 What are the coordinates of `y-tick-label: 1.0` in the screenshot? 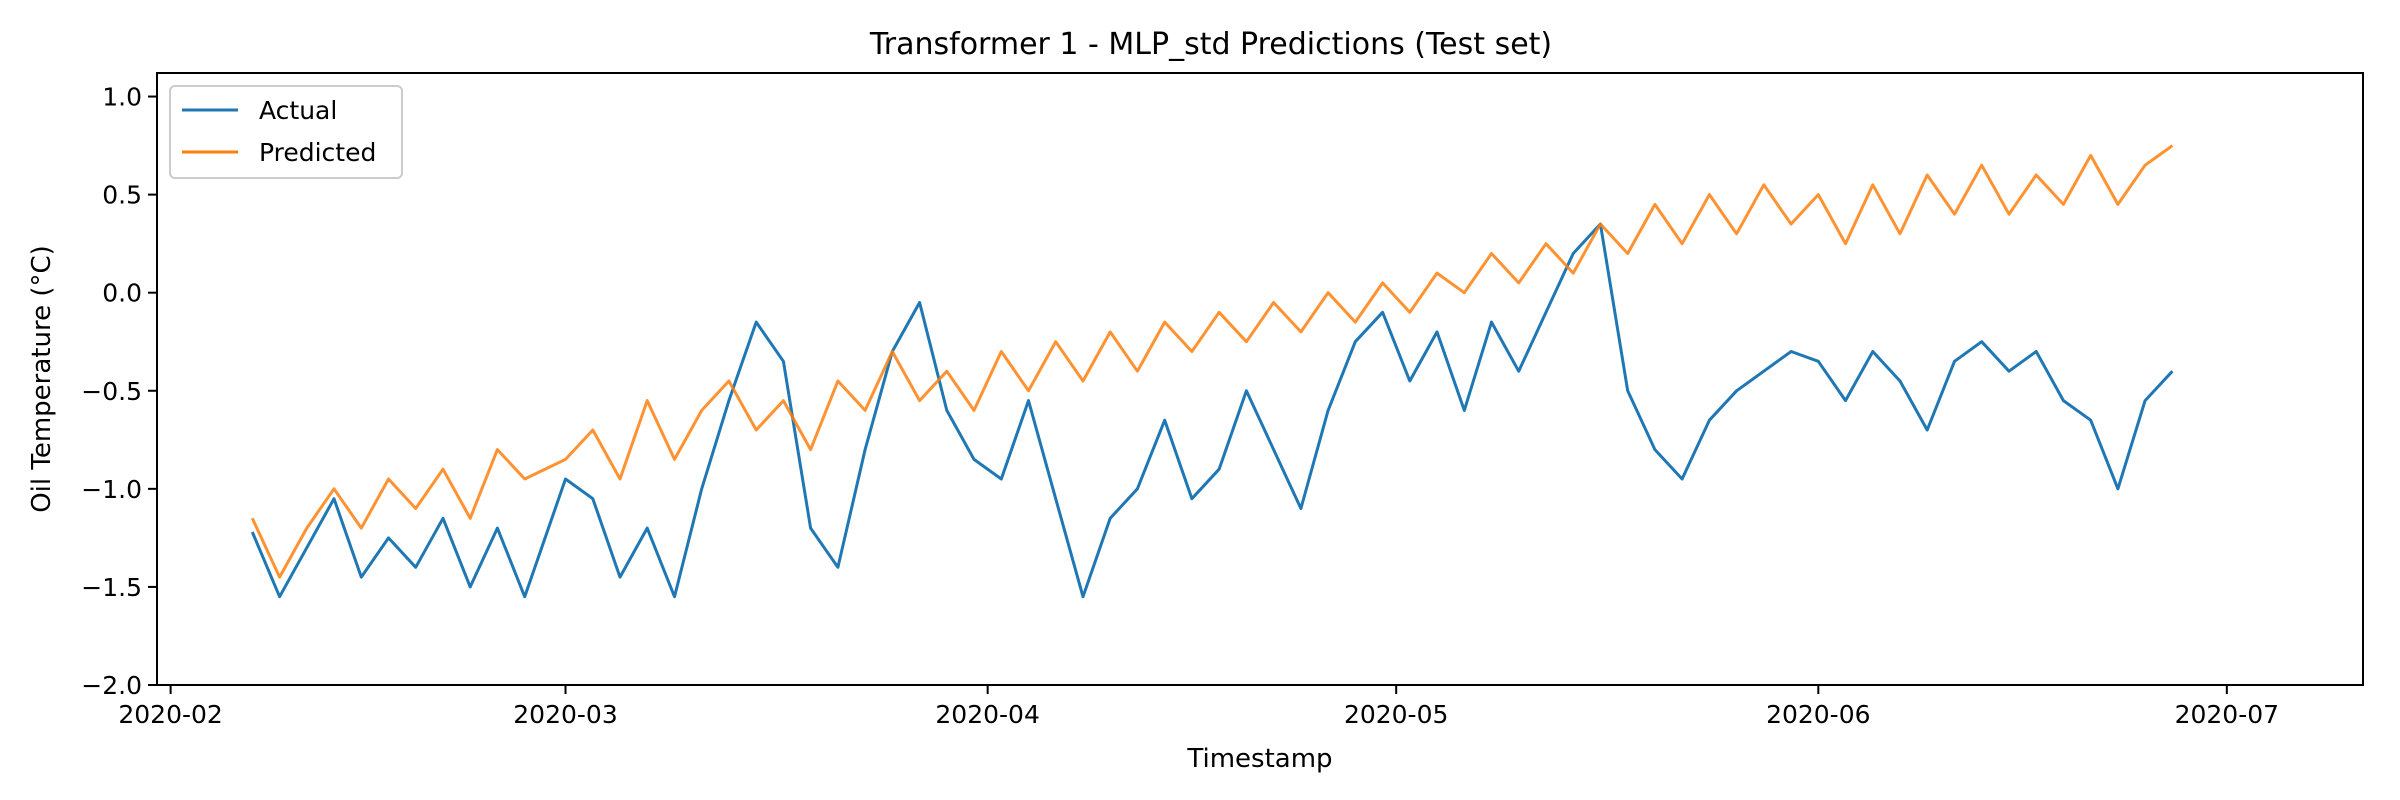 It's located at (122, 97).